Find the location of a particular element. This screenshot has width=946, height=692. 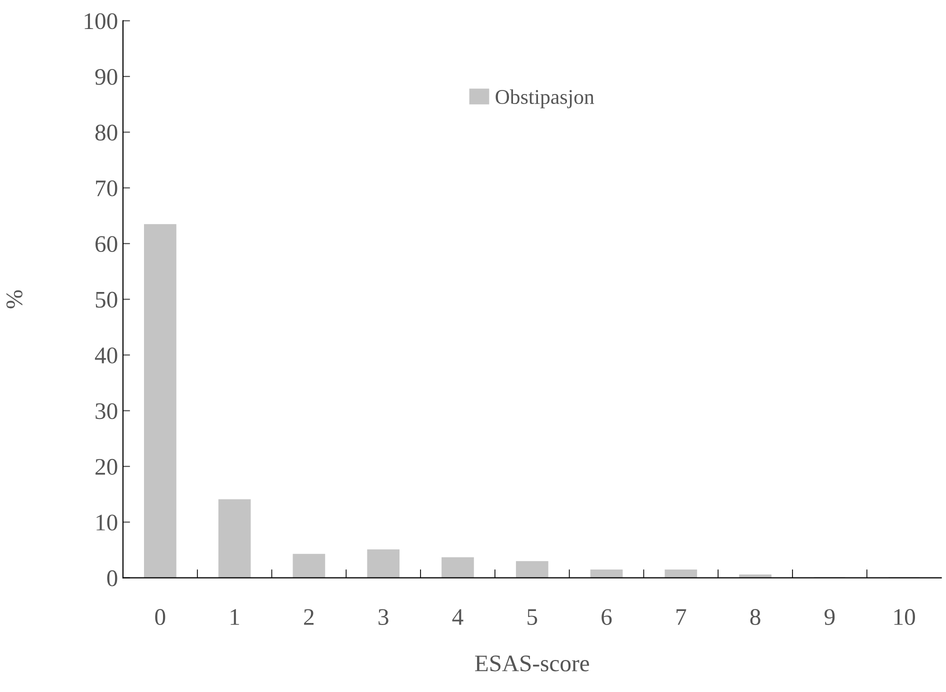

y-tick-label: 10 is located at coordinates (107, 522).